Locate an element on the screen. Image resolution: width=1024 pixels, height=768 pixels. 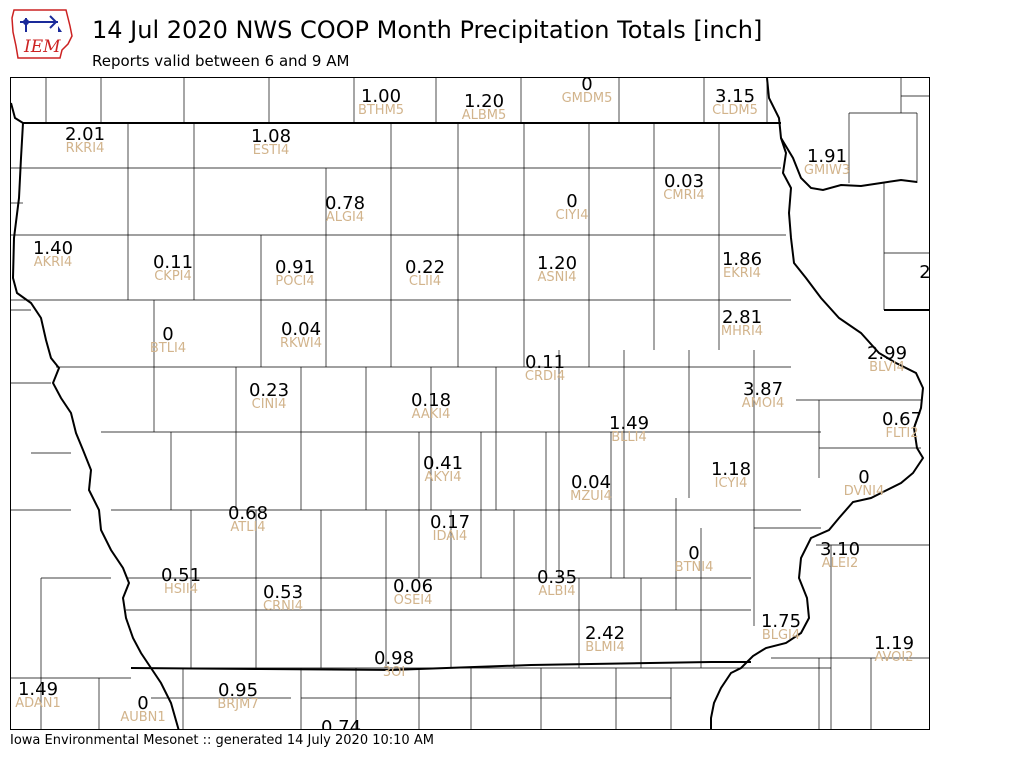
station-id: BLGI4 is located at coordinates (781, 635).